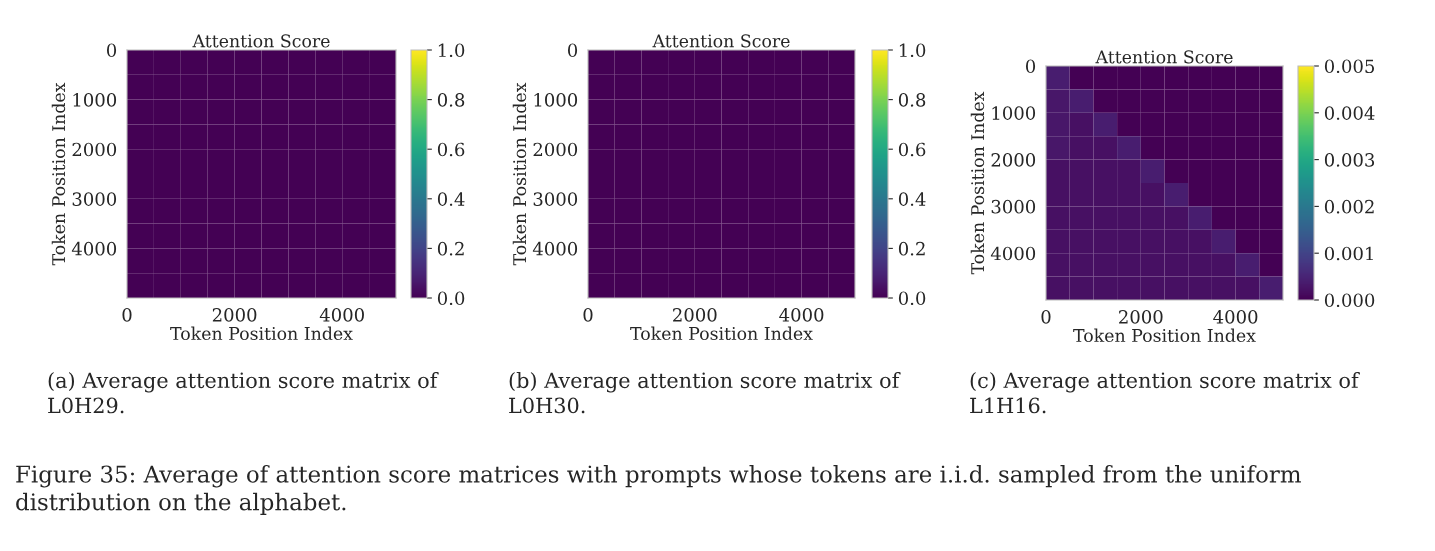 Image resolution: width=1435 pixels, height=551 pixels. I want to click on caption: Figure 35: Average of attention score matrices with prompts whose tokens are i.i.d. sampled from the uniform distribution on the alphabet., so click(658, 490).